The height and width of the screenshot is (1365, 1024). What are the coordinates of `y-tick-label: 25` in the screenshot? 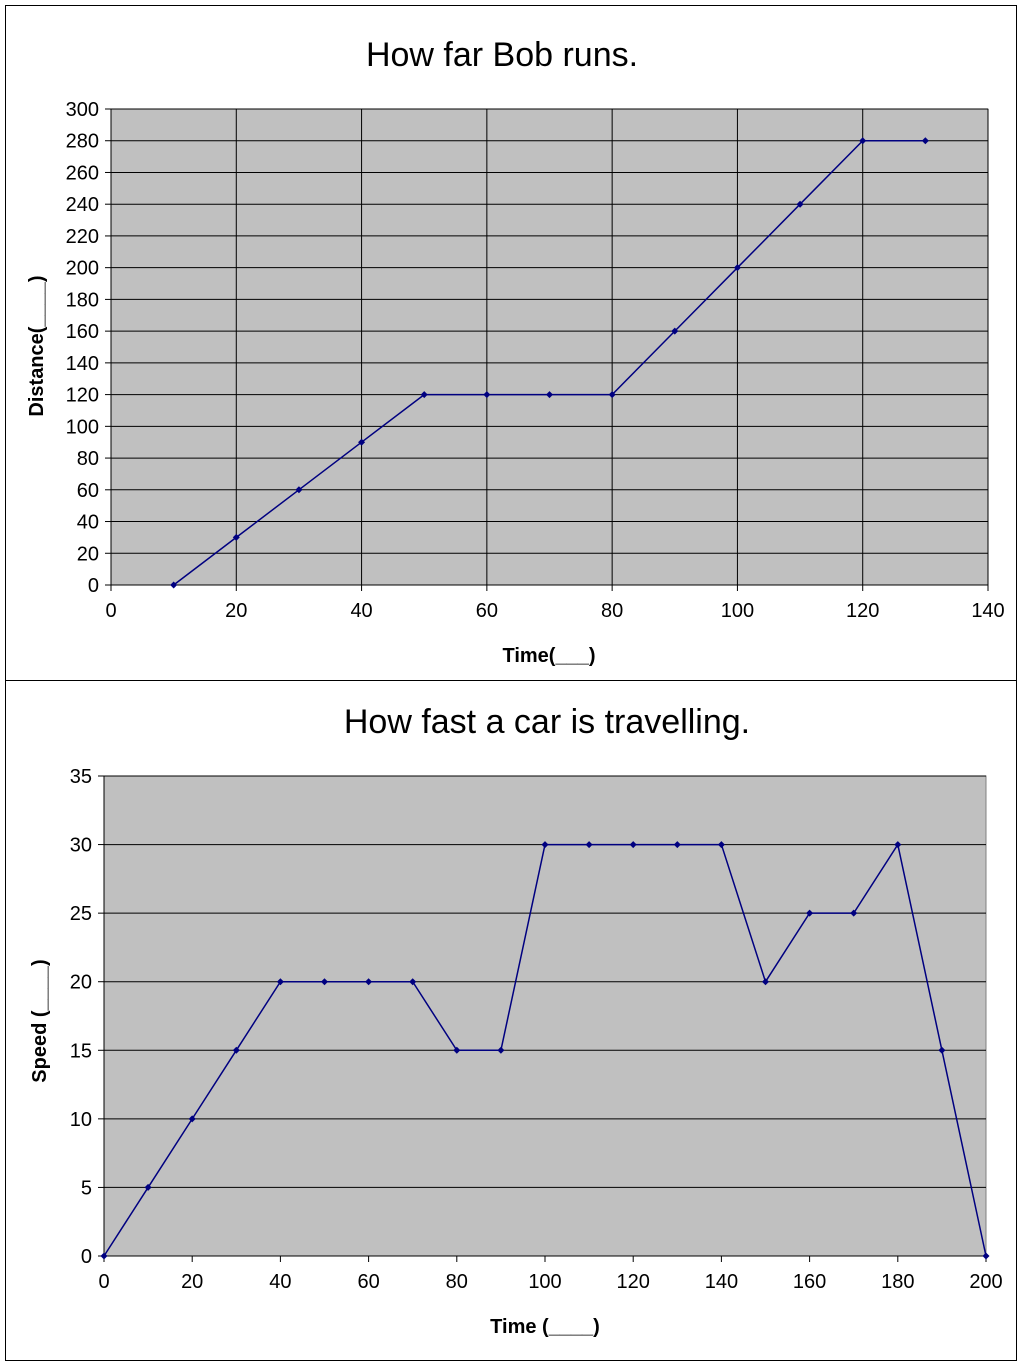 It's located at (81, 914).